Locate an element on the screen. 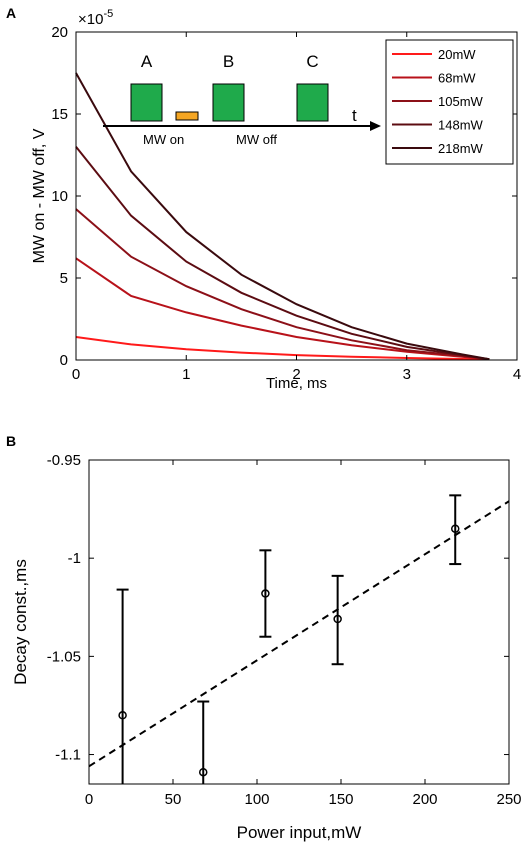  x-tick-label-b: 150 is located at coordinates (340, 799).